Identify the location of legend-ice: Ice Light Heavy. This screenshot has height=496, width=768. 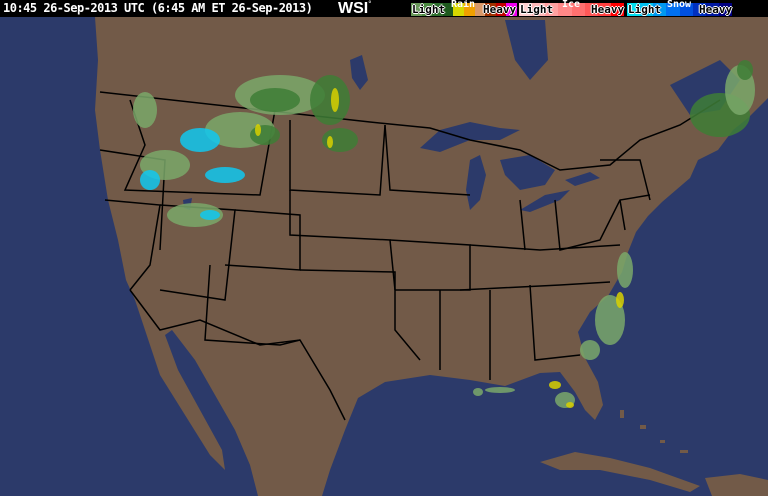
(572, 8).